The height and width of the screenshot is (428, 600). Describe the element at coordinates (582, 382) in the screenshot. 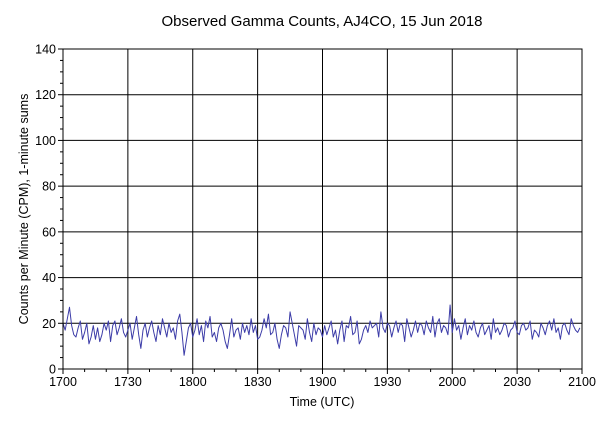

I see `x-tick-label: 2100` at that location.